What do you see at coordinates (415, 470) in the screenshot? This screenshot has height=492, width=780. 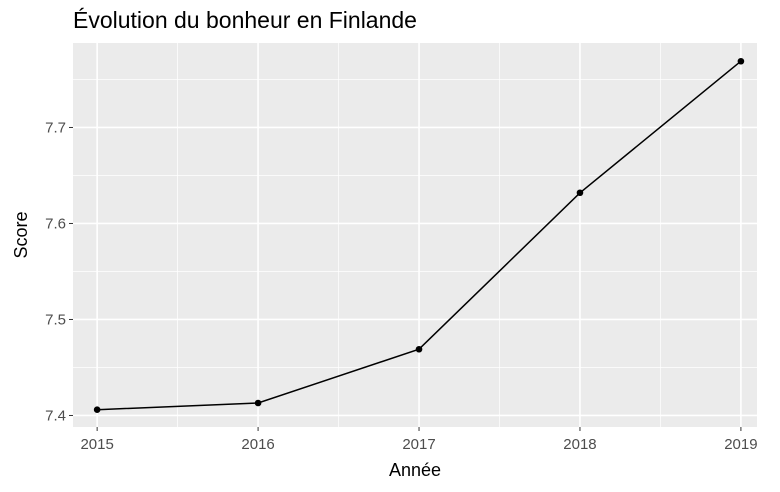 I see `x-axis-title: Année` at bounding box center [415, 470].